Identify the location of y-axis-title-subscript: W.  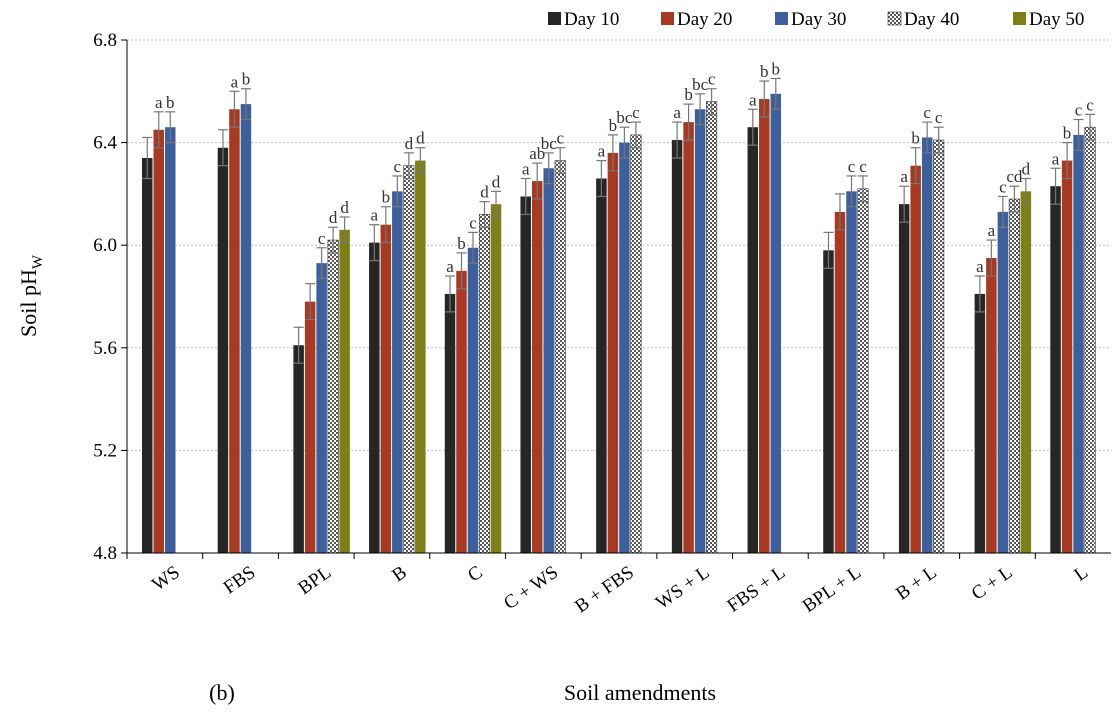
(38, 261).